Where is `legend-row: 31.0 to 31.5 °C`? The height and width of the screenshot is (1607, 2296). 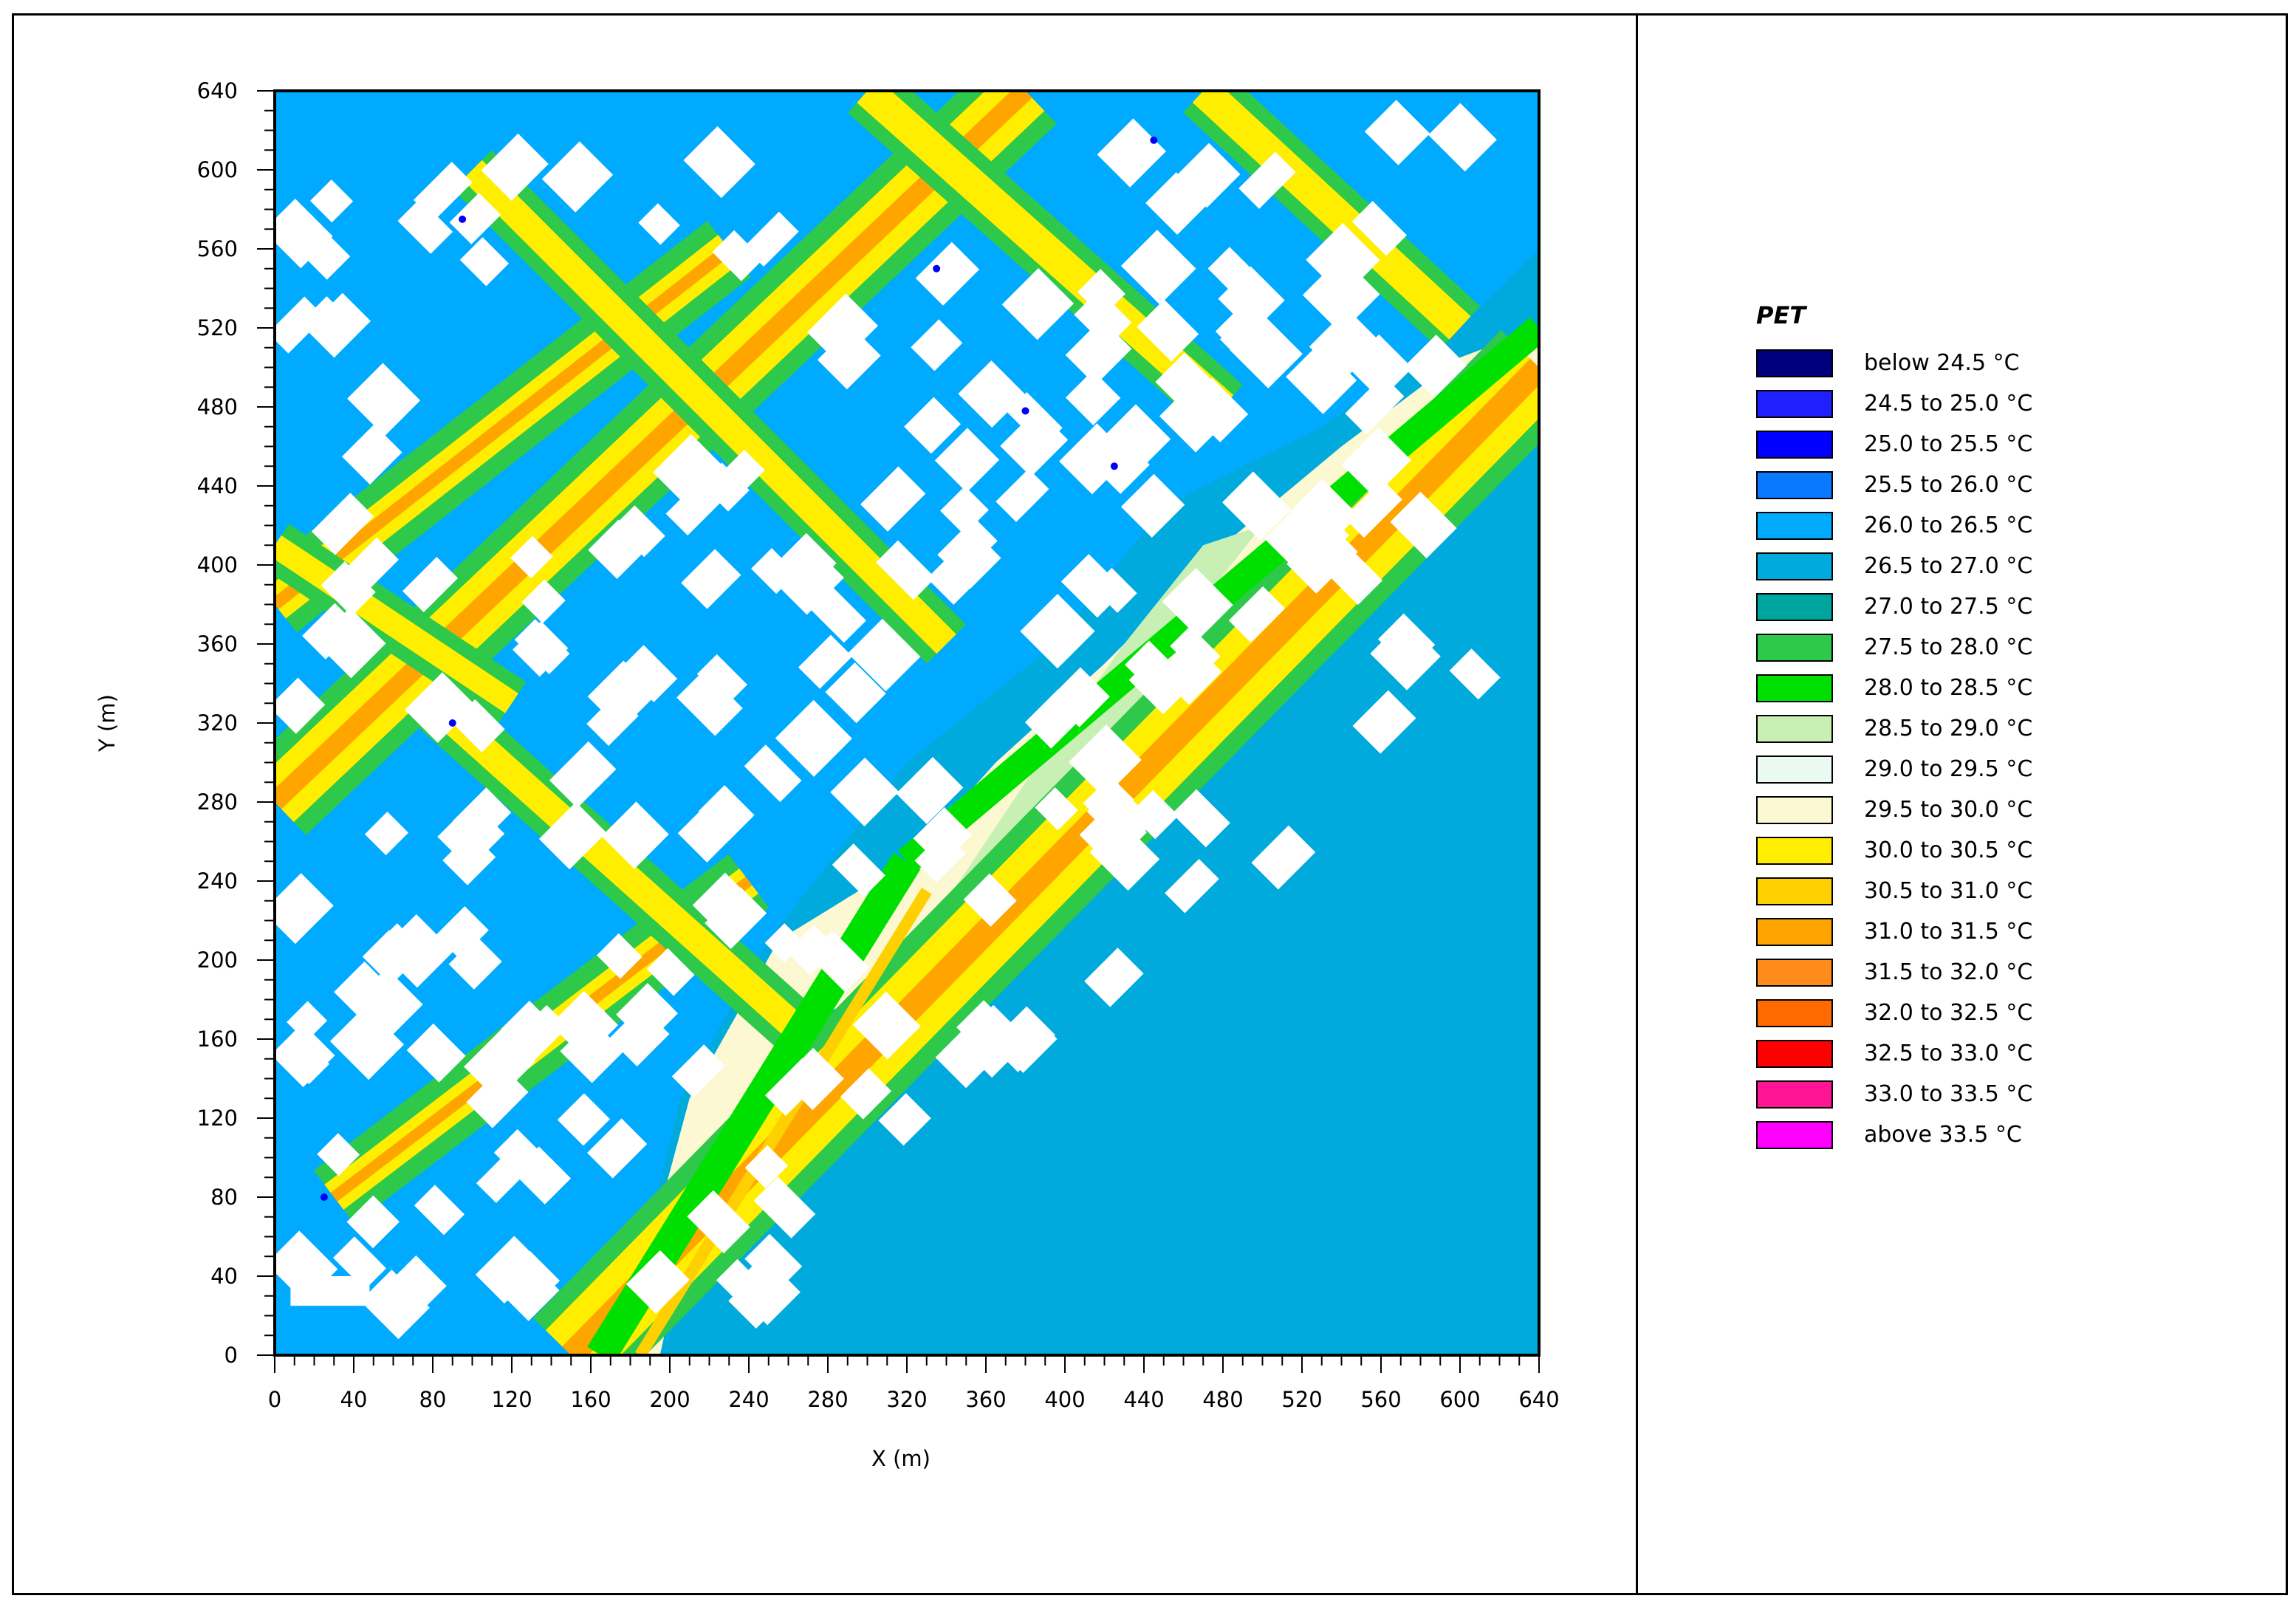 legend-row: 31.0 to 31.5 °C is located at coordinates (1894, 931).